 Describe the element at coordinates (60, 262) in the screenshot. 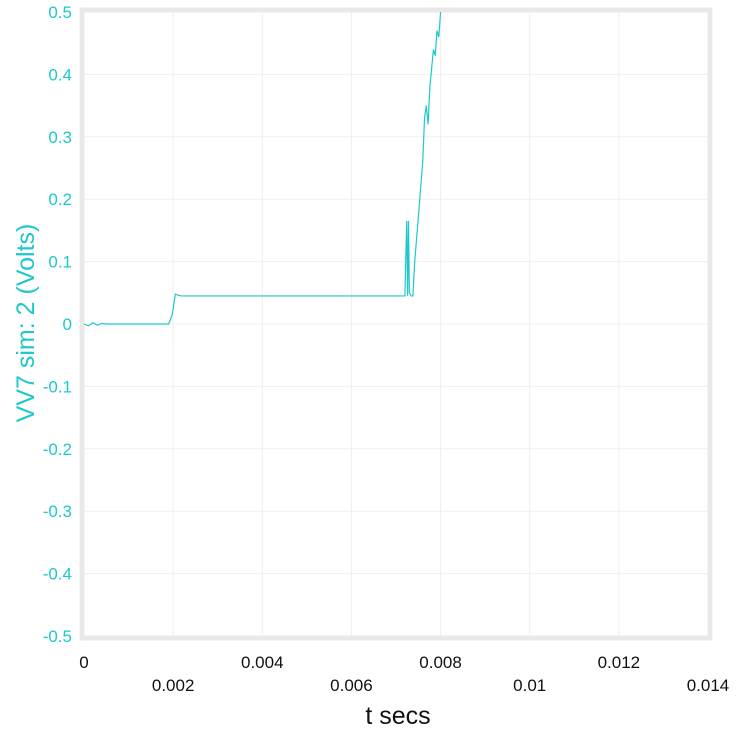

I see `y-tick-label: 0.1` at that location.